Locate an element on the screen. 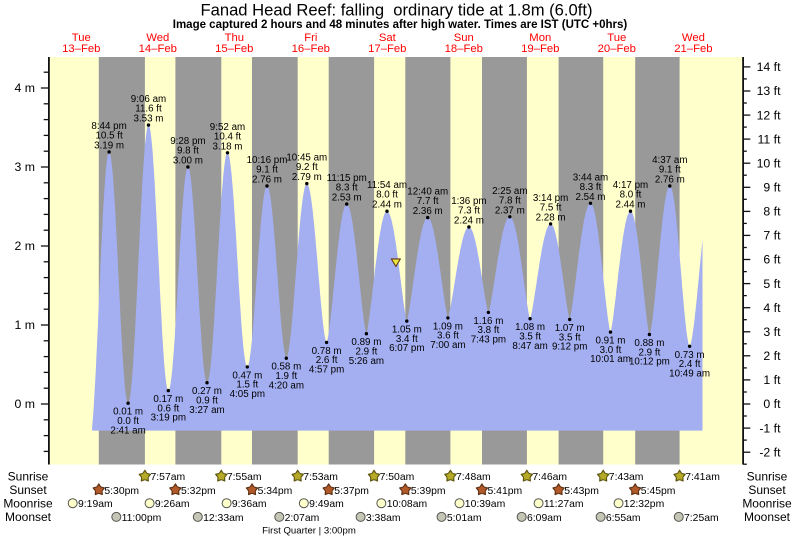 The height and width of the screenshot is (544, 793). svg-text: 3 ft is located at coordinates (772, 332).